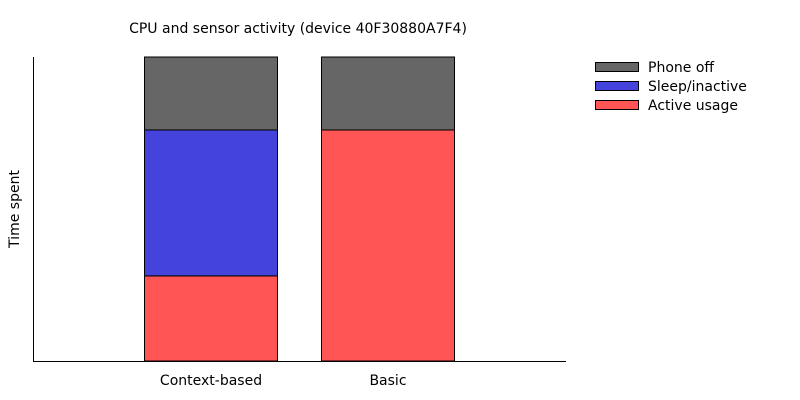  Describe the element at coordinates (681, 68) in the screenshot. I see `legend-label: Phone off` at that location.